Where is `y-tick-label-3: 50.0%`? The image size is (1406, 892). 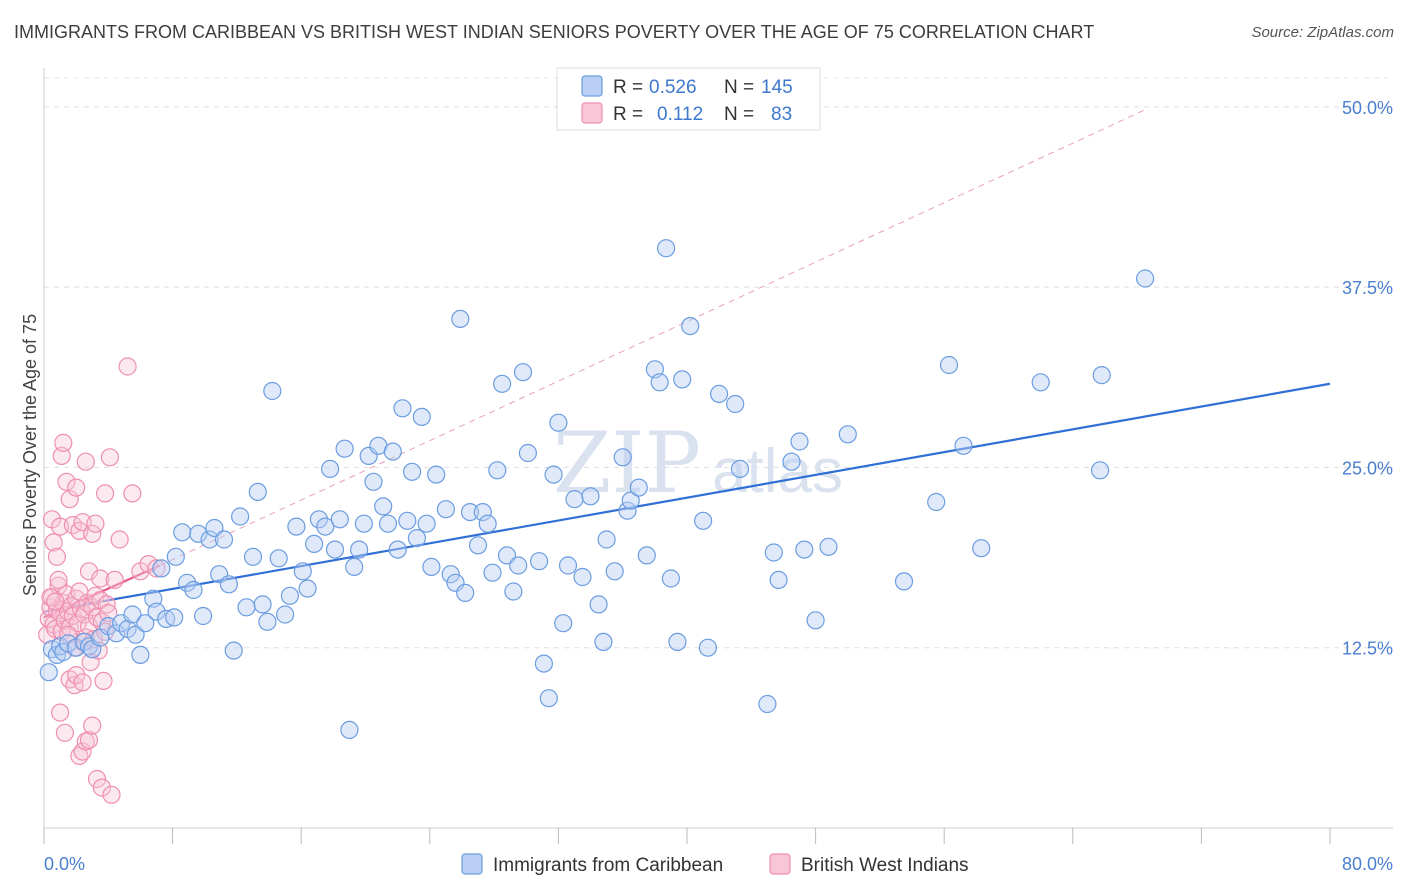
y-tick-label-3: 50.0% is located at coordinates (1367, 108).